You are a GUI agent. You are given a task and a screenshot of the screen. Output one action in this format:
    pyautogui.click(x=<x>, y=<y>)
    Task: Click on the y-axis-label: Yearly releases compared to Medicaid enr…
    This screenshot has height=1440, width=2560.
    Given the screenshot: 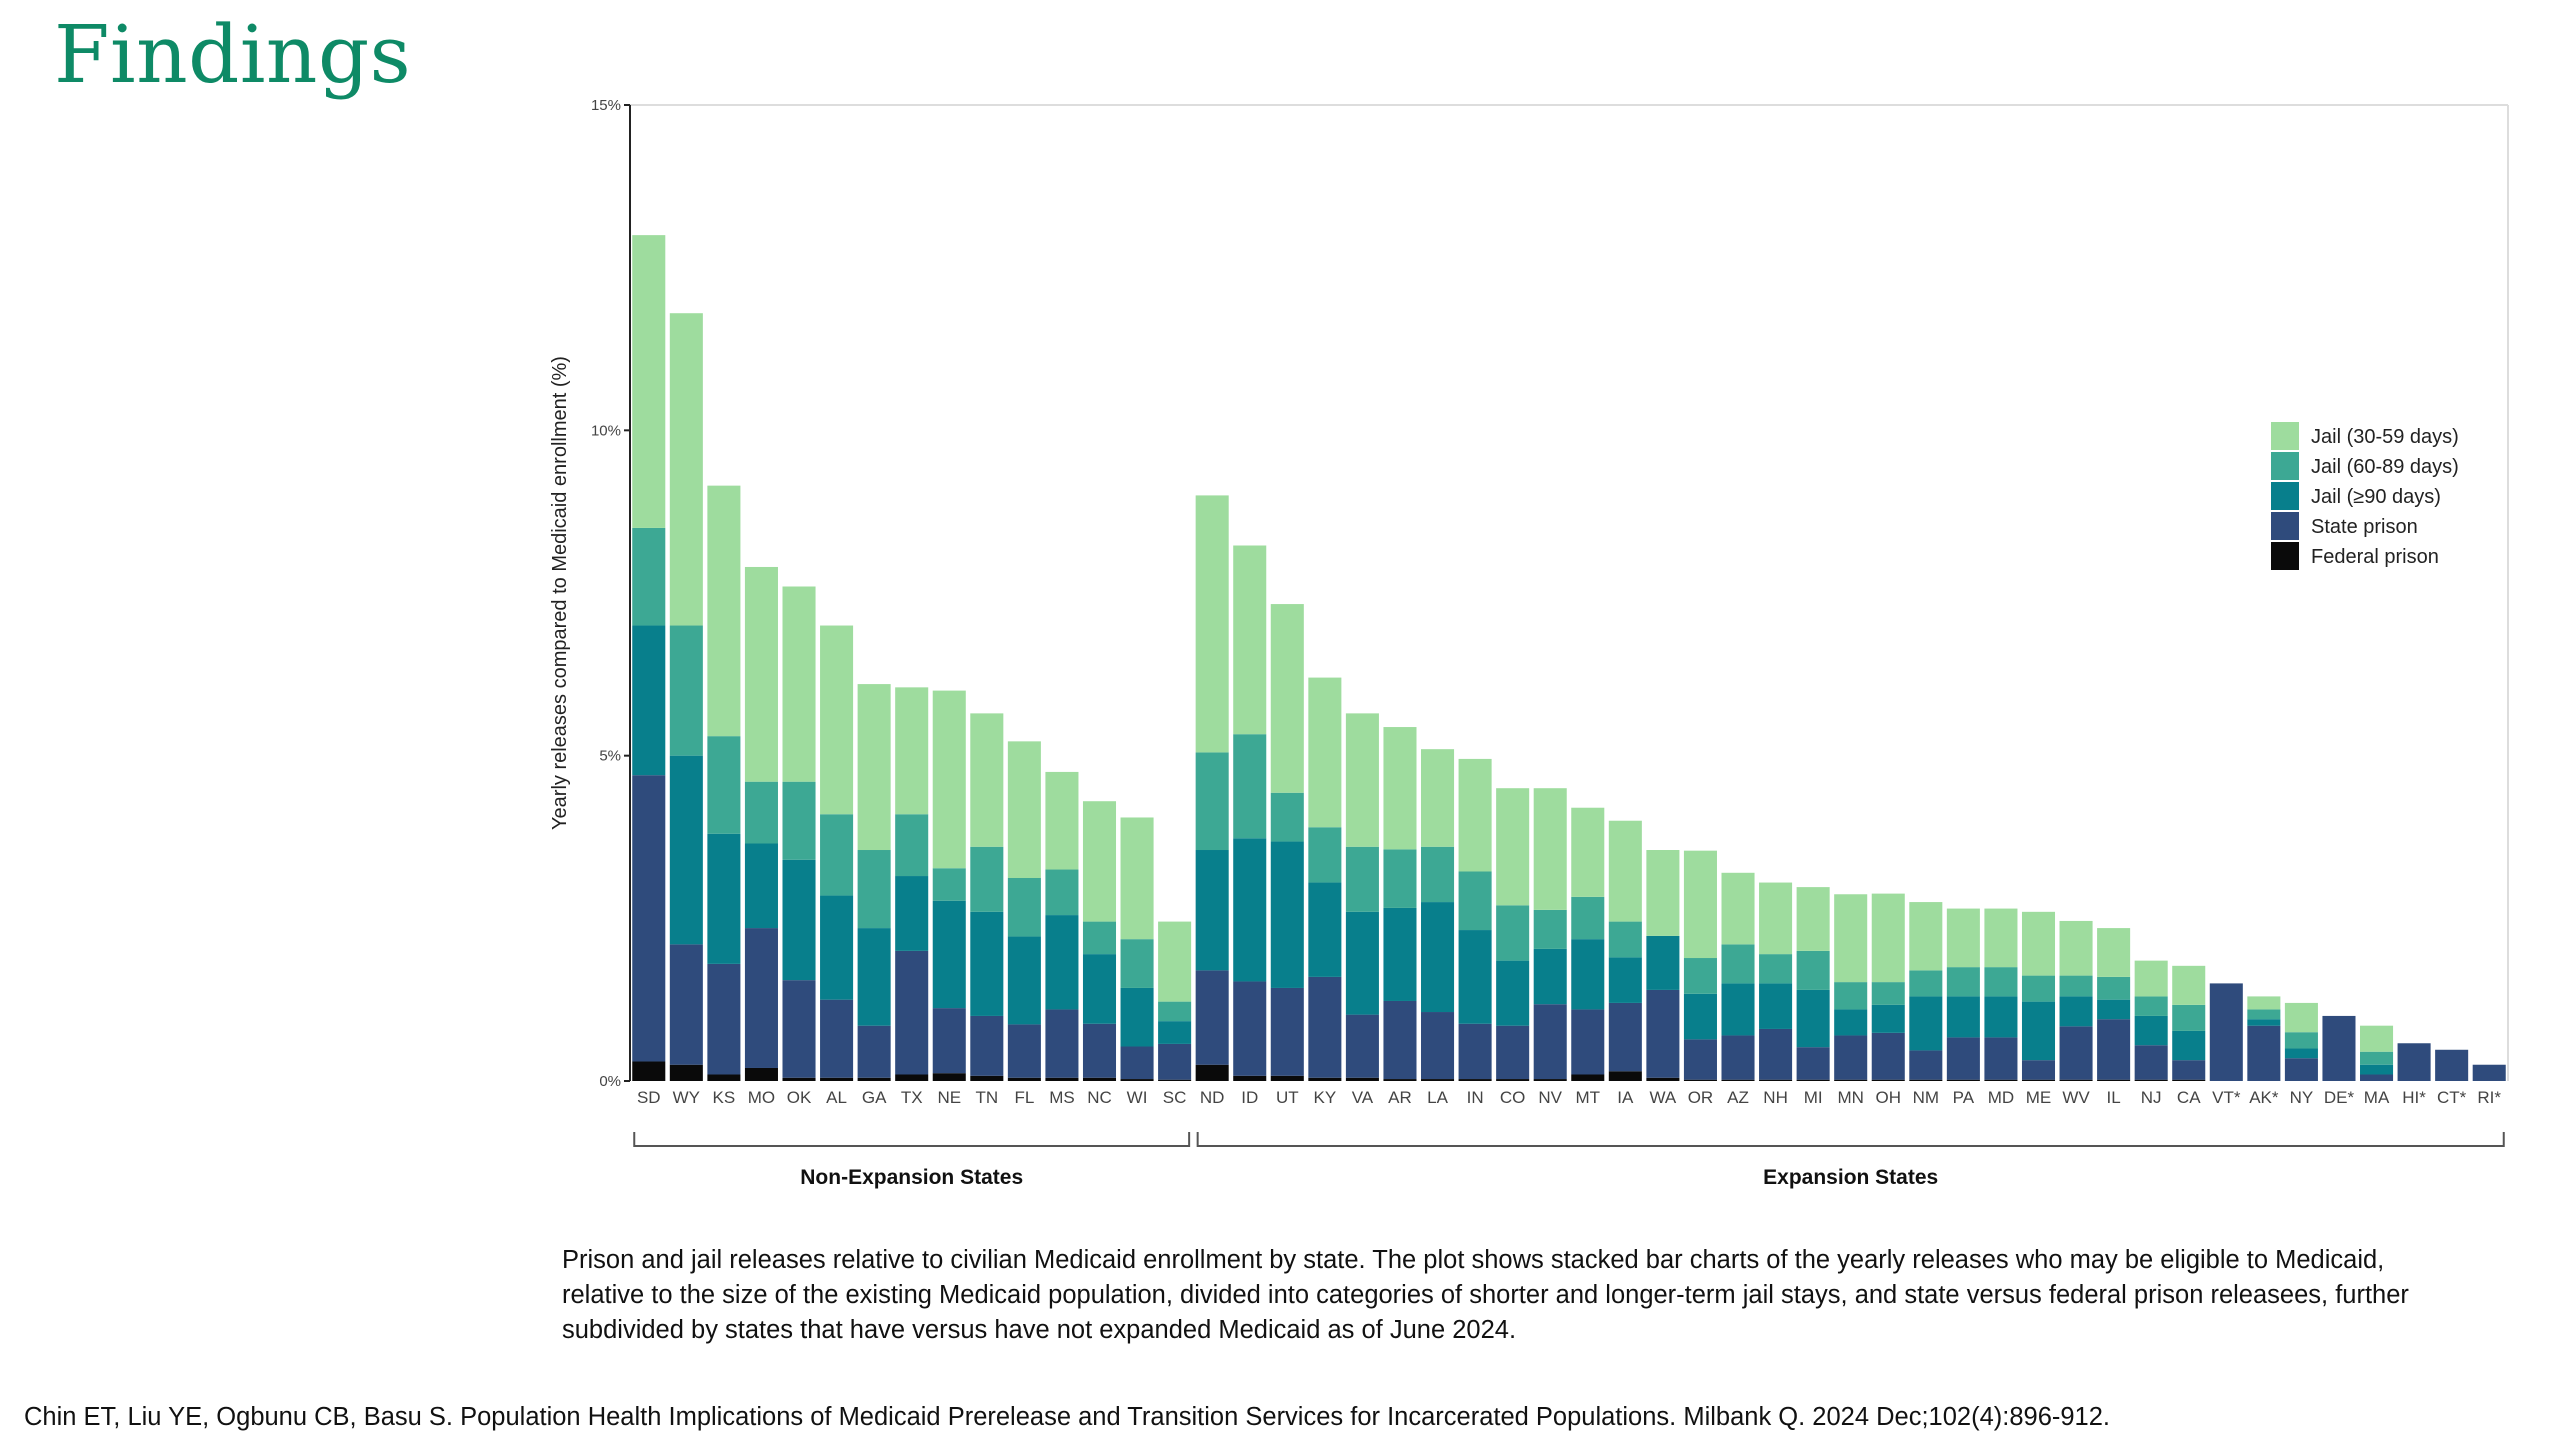 What is the action you would take?
    pyautogui.click(x=560, y=593)
    